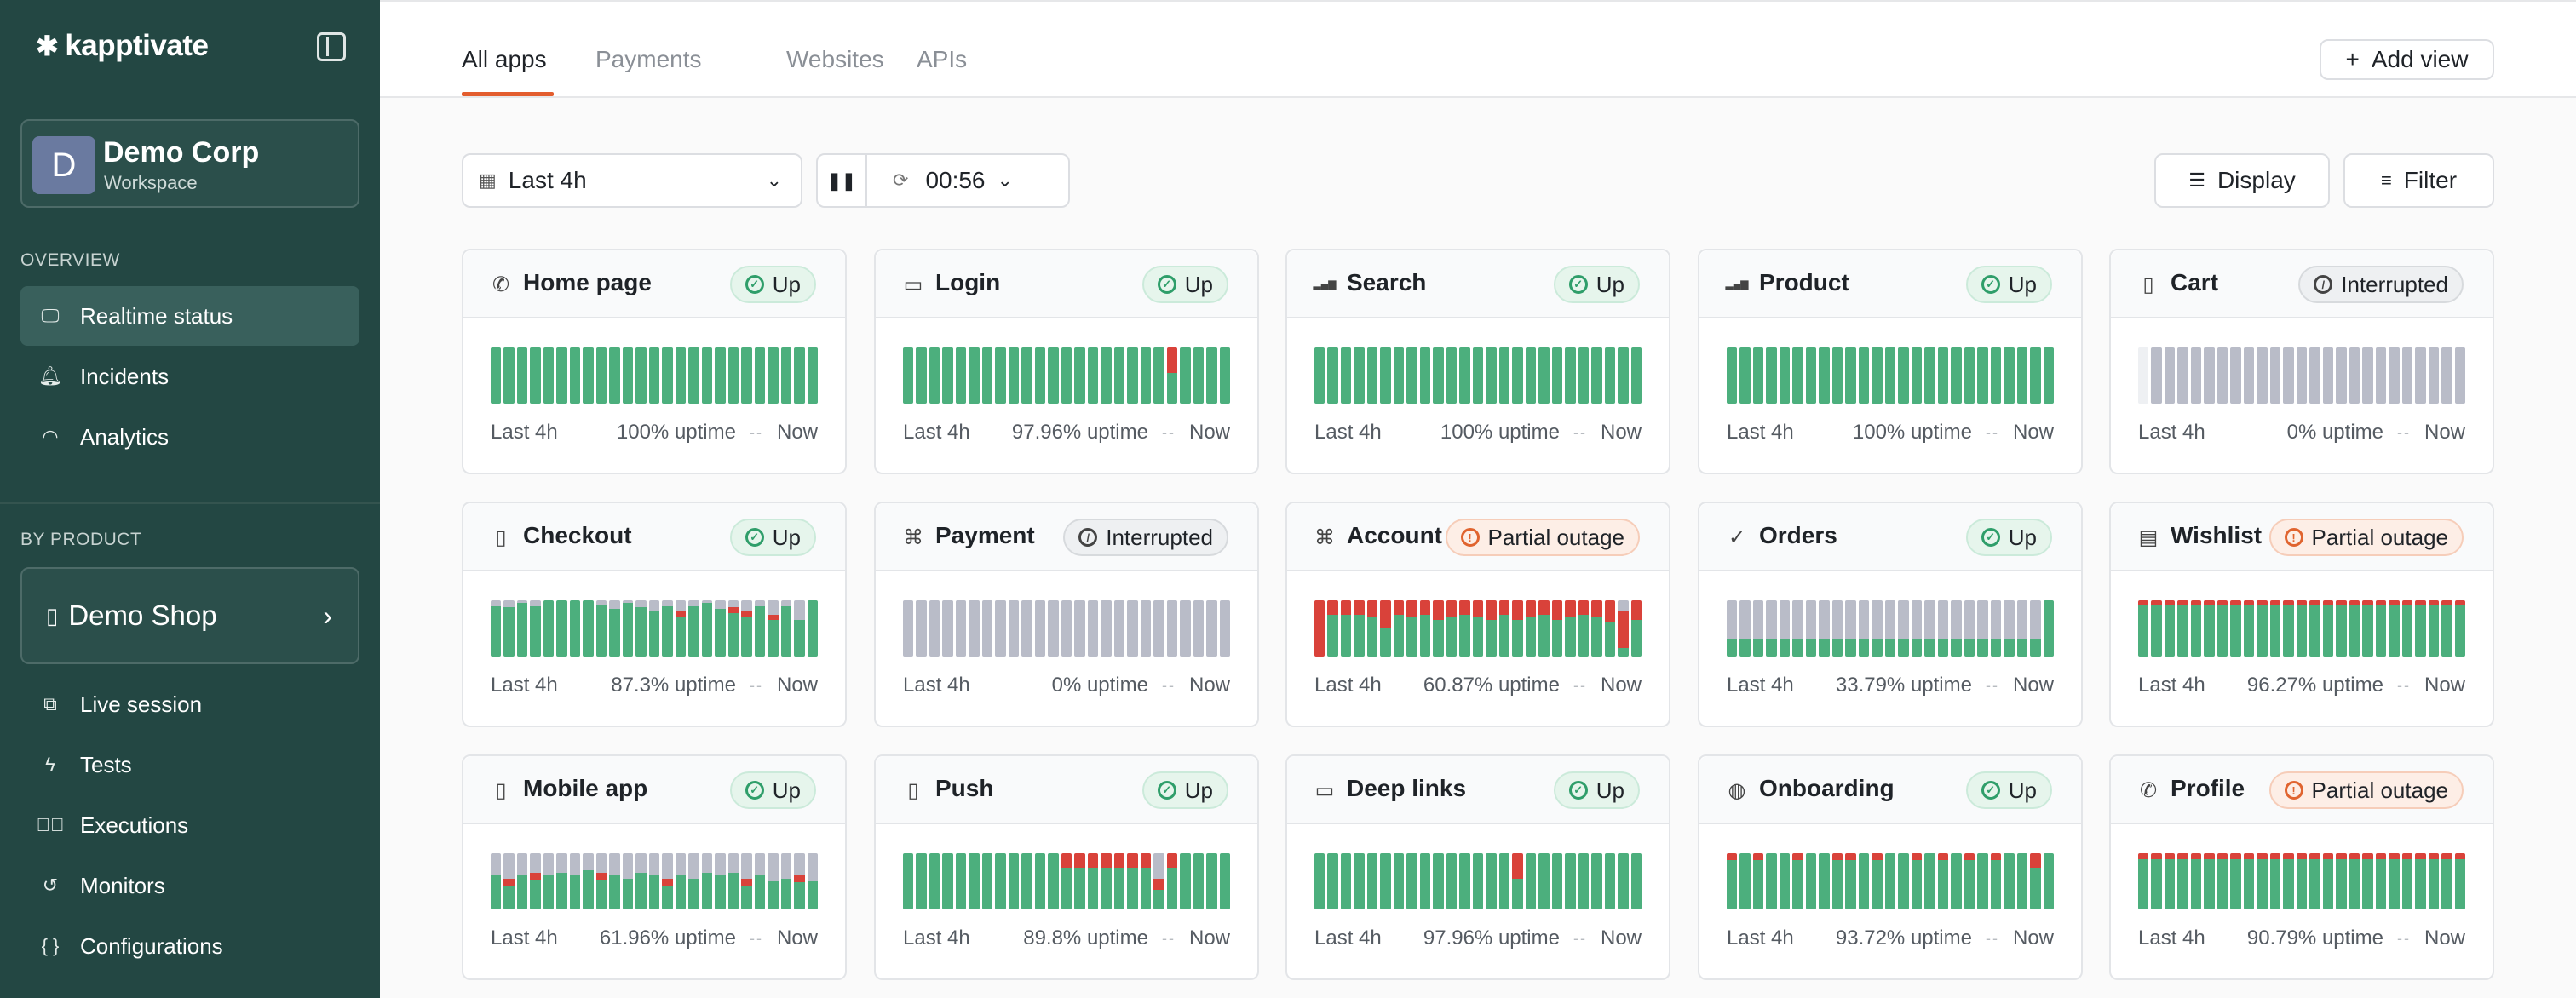 Image resolution: width=2576 pixels, height=998 pixels. Describe the element at coordinates (943, 180) in the screenshot. I see `refresh-control: ❚❚ ⟳ 00:56 ⌄` at that location.